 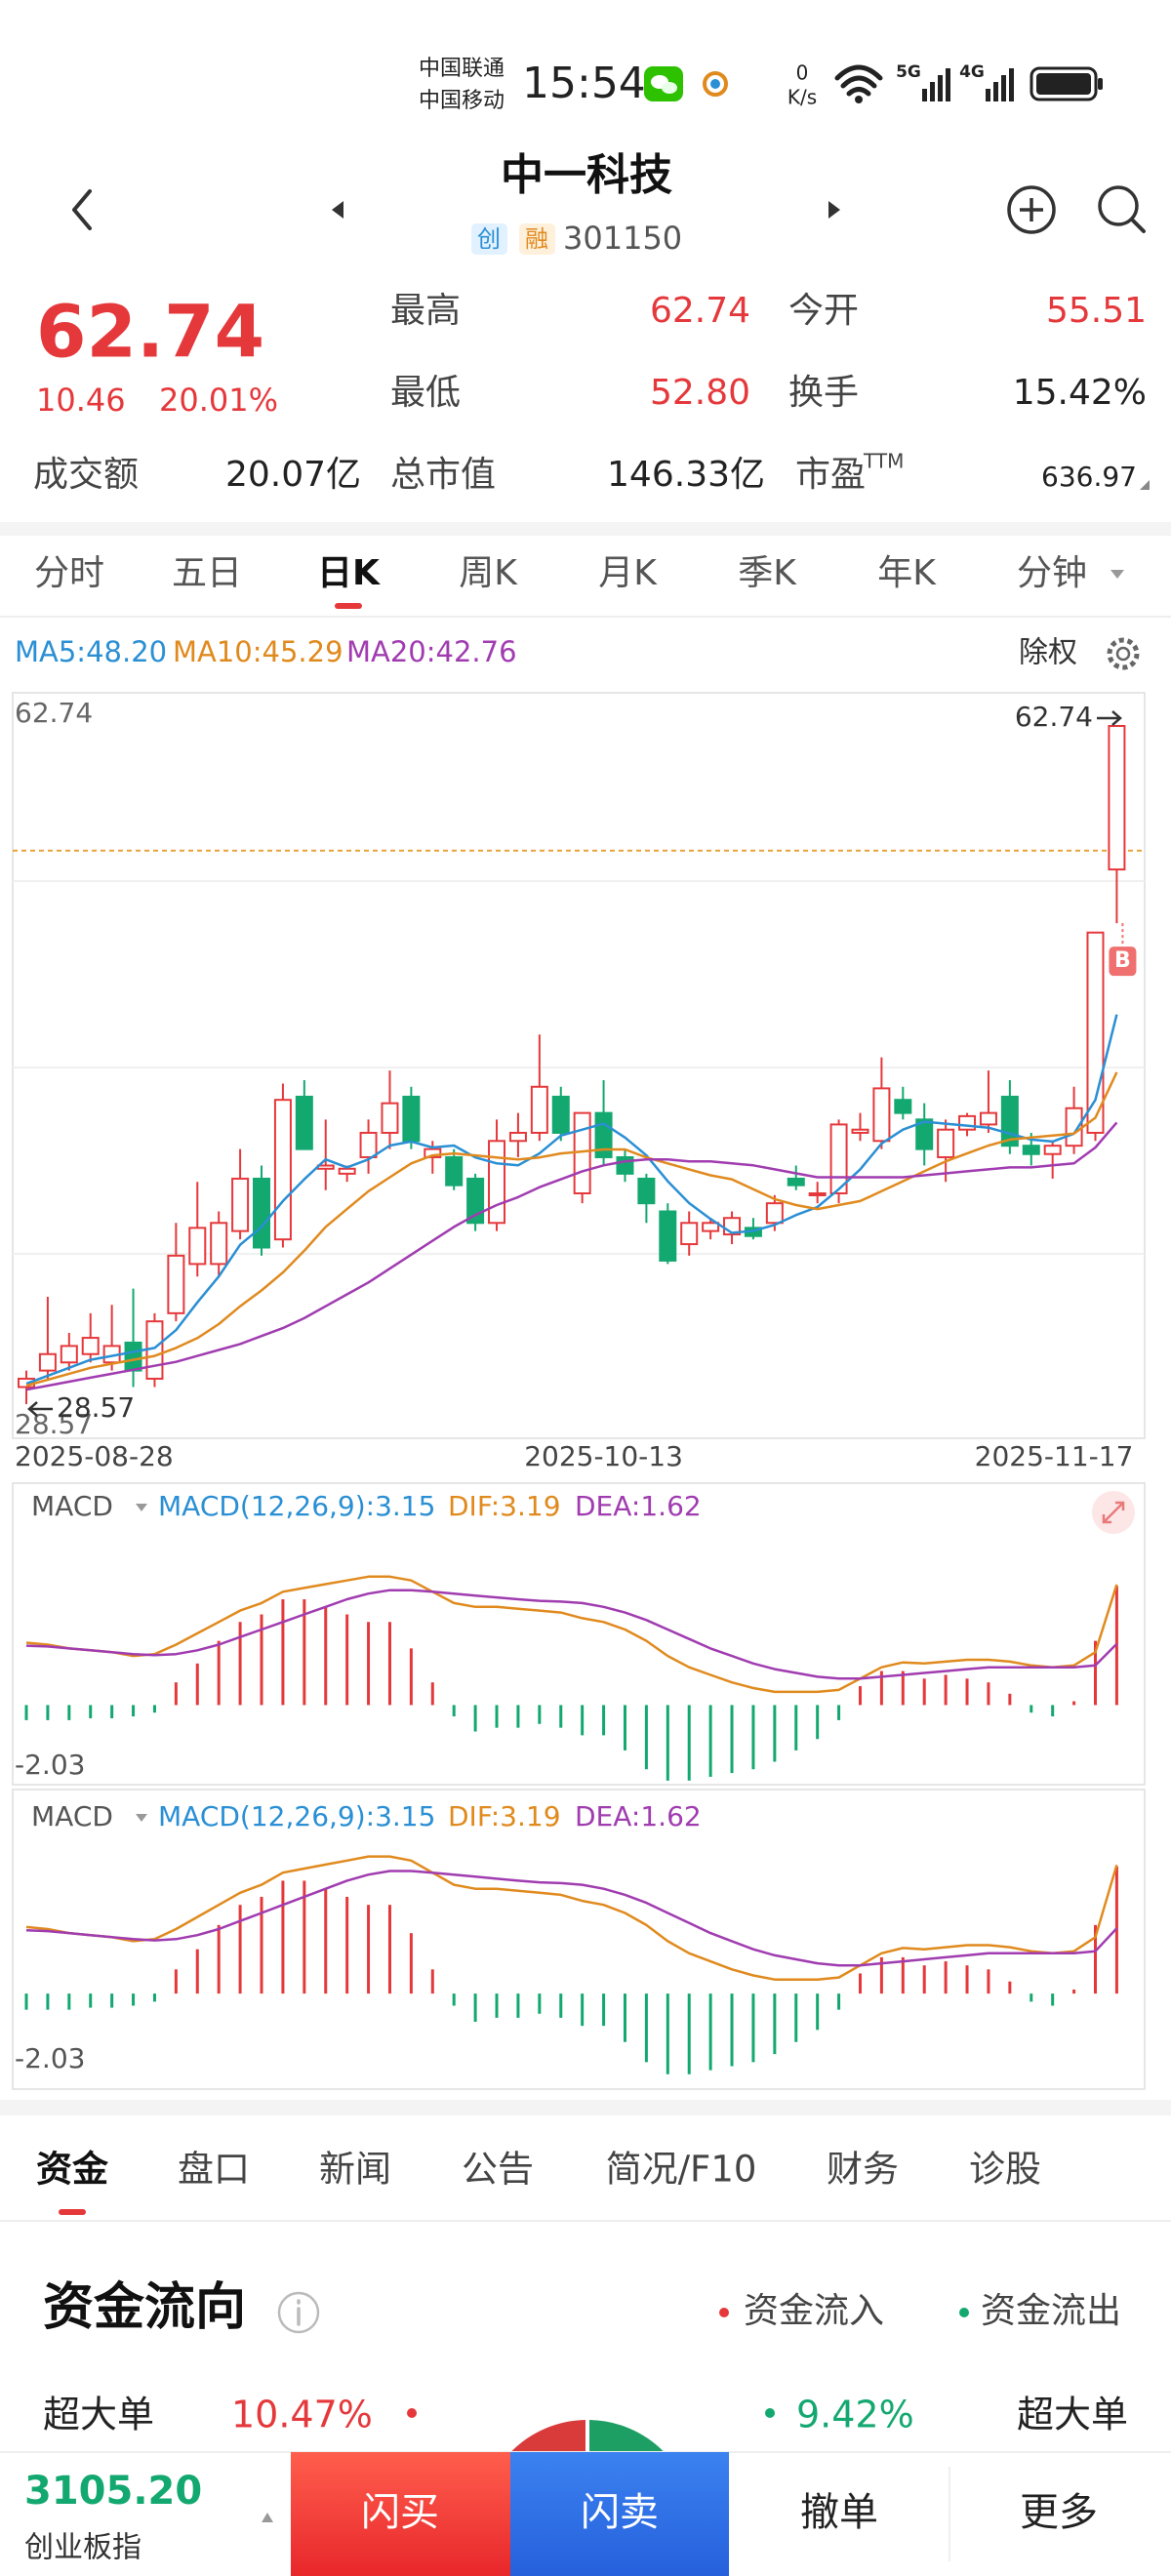 I want to click on period-tab: 季K, so click(x=767, y=573).